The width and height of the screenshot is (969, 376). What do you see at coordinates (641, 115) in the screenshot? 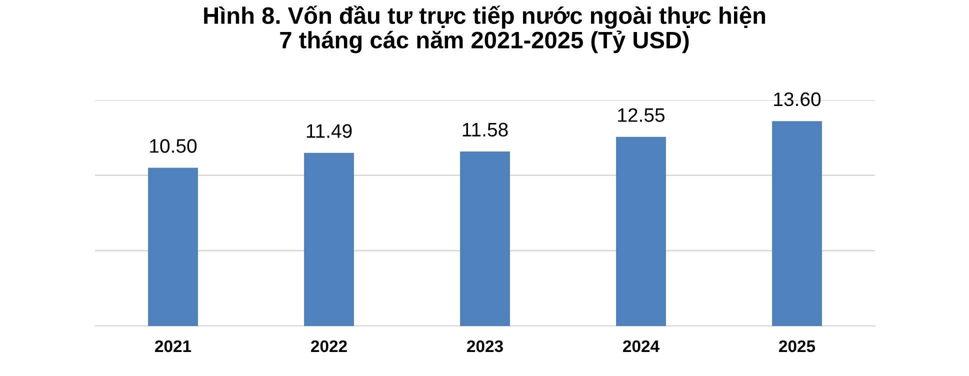
I see `data-label: 12.55` at bounding box center [641, 115].